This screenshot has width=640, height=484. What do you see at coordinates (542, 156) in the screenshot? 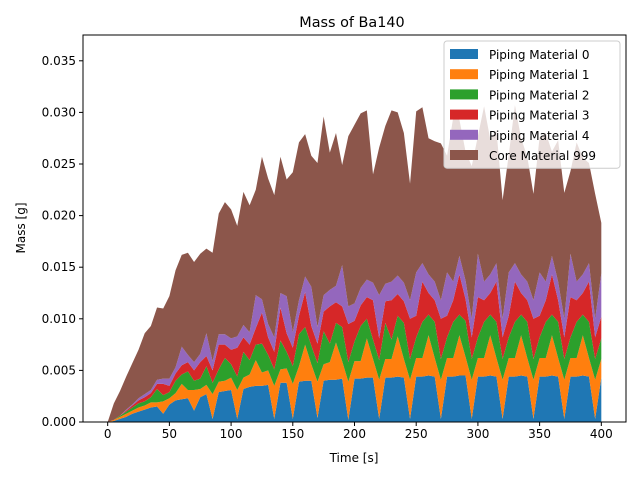
I see `legend-label-5: Core Material 999` at bounding box center [542, 156].